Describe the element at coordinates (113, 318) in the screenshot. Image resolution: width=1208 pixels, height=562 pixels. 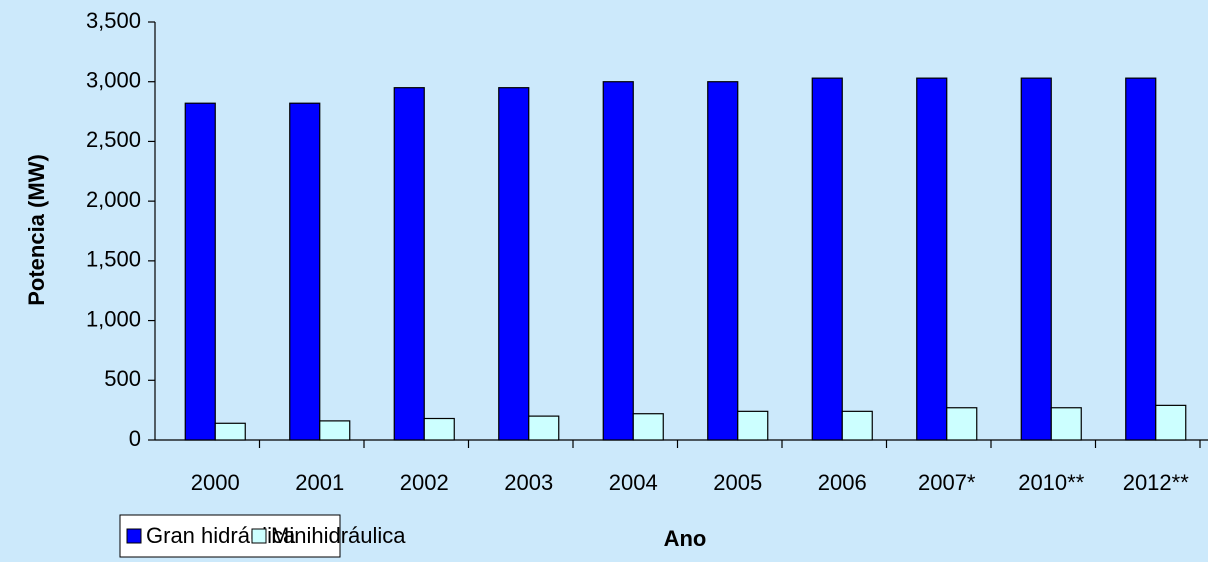
I see `y-tick-label: 1,000` at that location.